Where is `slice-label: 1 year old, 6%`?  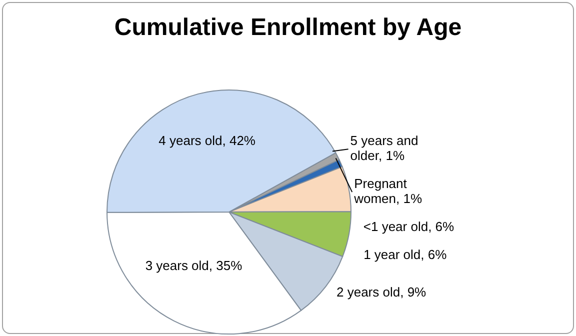 slice-label: 1 year old, 6% is located at coordinates (406, 255).